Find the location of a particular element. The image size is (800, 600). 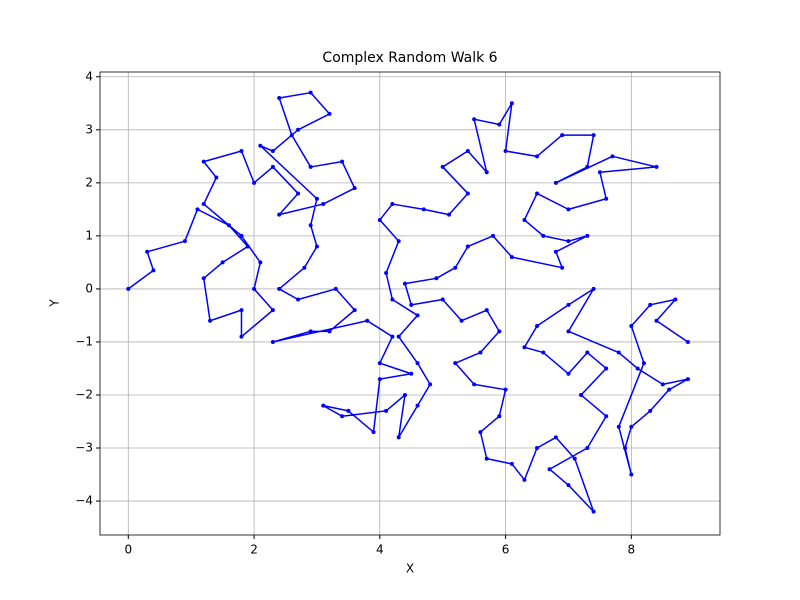

x-tick-label: 6 is located at coordinates (506, 550).